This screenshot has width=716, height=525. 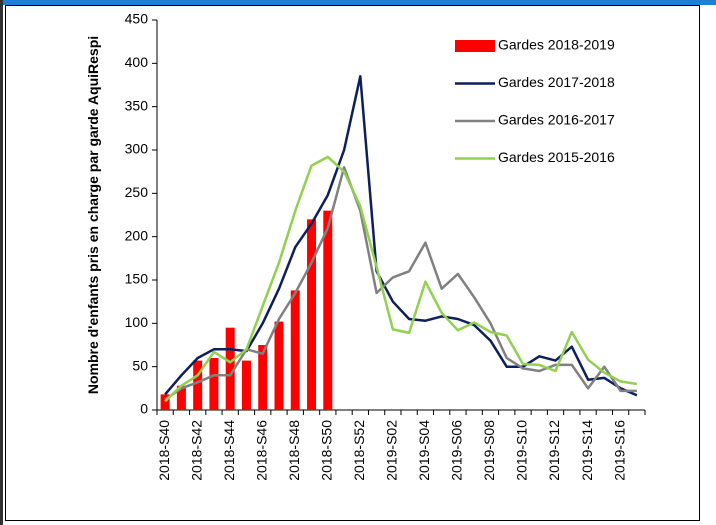 I want to click on y-tick-label: 350, so click(x=137, y=105).